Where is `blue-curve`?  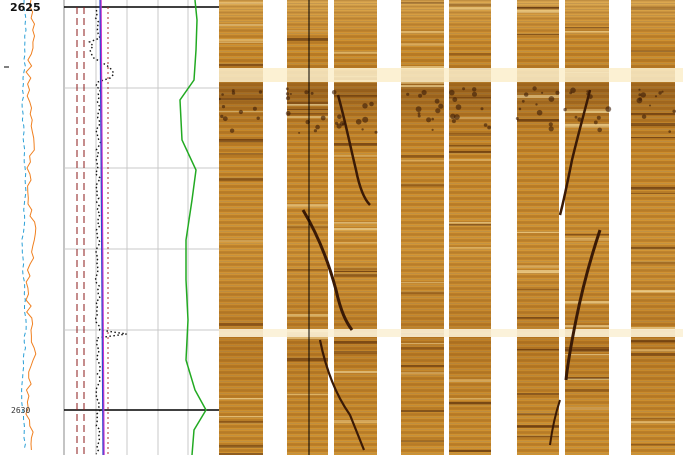 blue-curve is located at coordinates (101, 227).